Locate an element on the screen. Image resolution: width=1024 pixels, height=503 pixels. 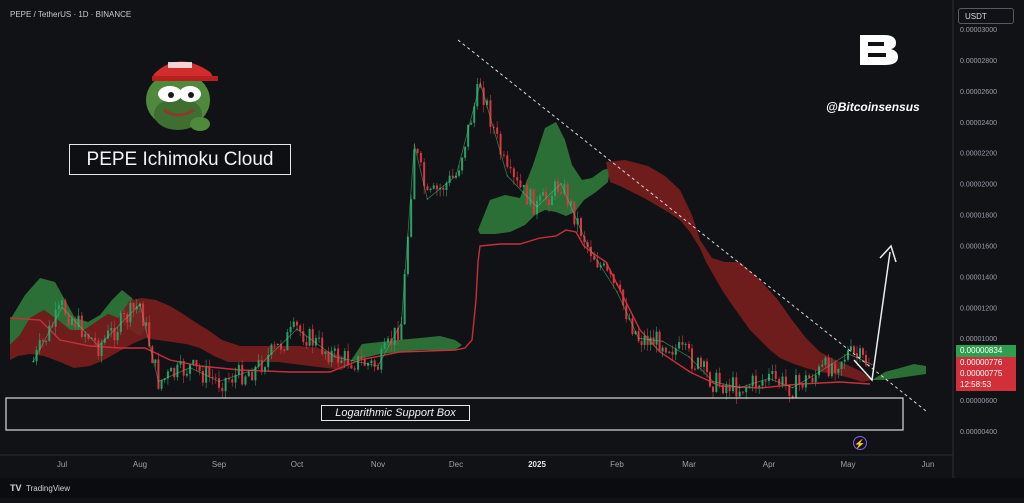
x-tick-label: Nov is located at coordinates (378, 464).